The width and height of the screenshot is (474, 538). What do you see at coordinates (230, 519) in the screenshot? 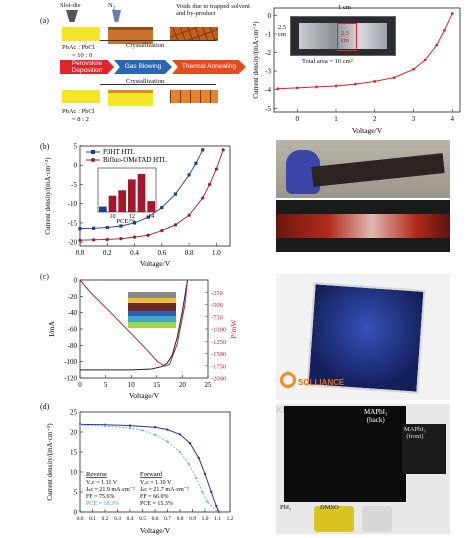
I see `d-xtick-label: 1.2` at bounding box center [230, 519].